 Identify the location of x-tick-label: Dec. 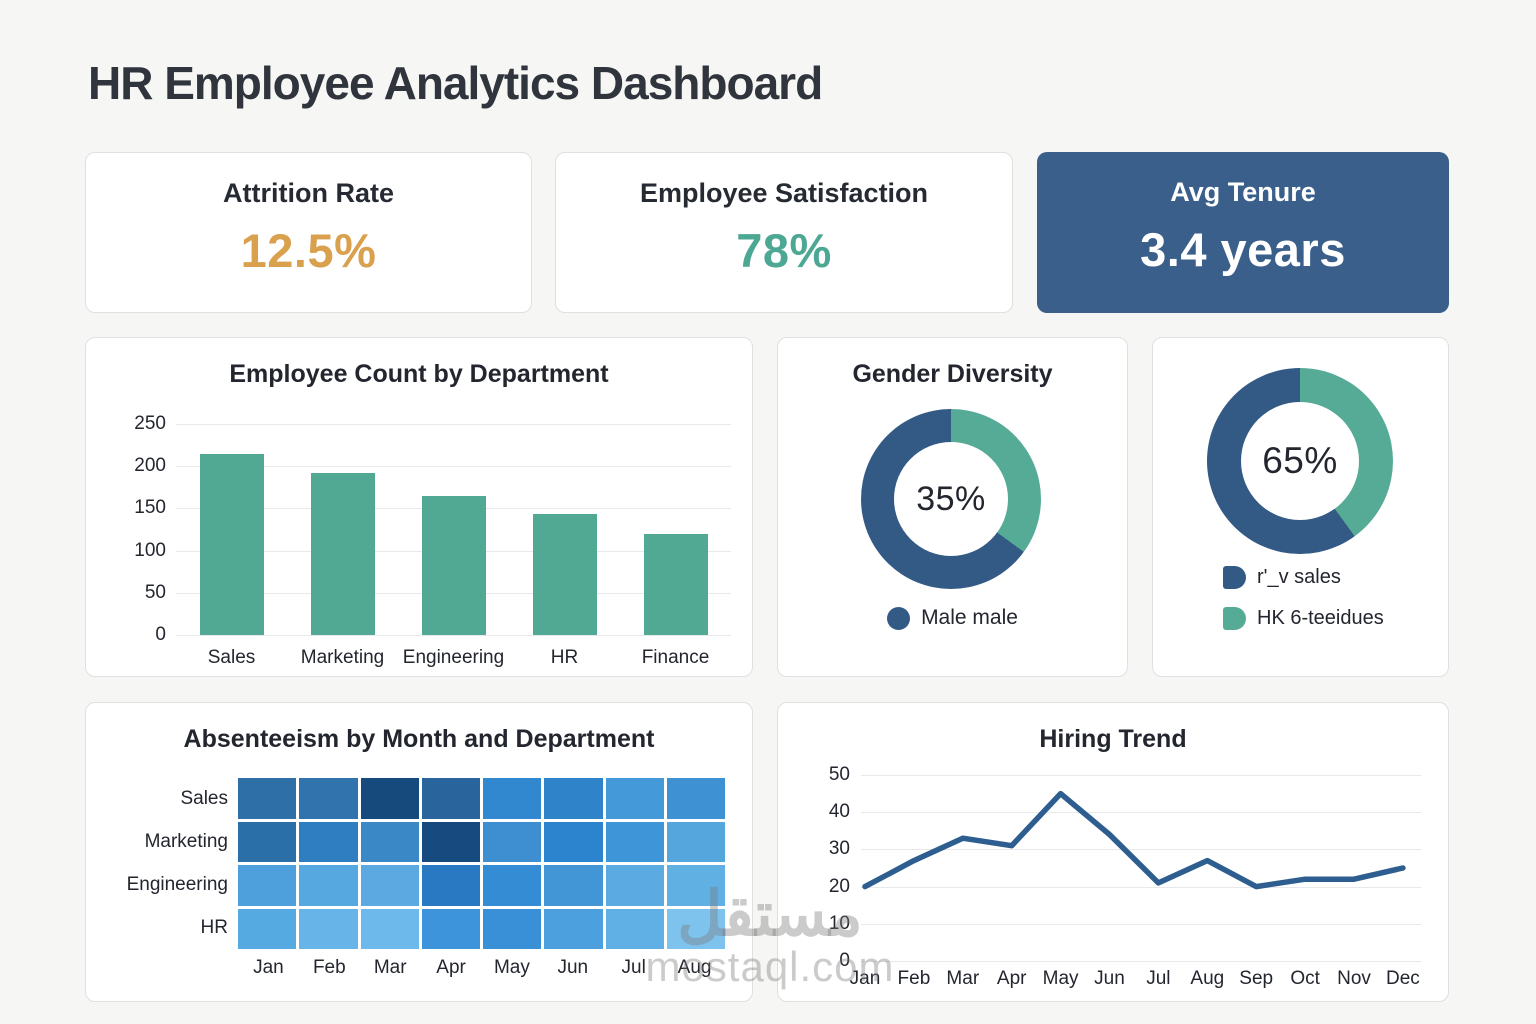
(1402, 978).